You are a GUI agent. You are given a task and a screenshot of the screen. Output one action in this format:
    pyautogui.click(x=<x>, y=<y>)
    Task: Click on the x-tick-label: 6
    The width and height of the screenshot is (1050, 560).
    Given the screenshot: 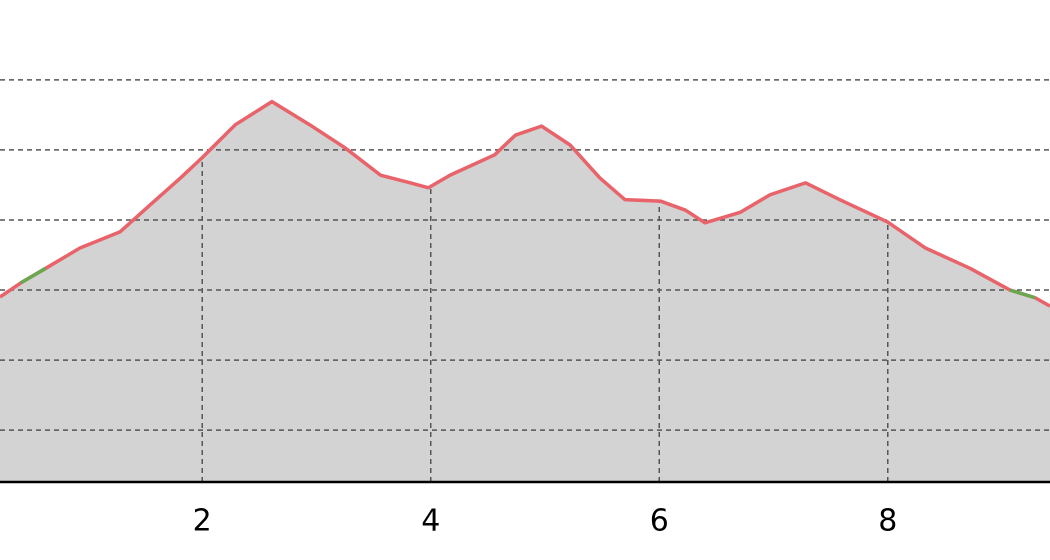 What is the action you would take?
    pyautogui.click(x=659, y=521)
    